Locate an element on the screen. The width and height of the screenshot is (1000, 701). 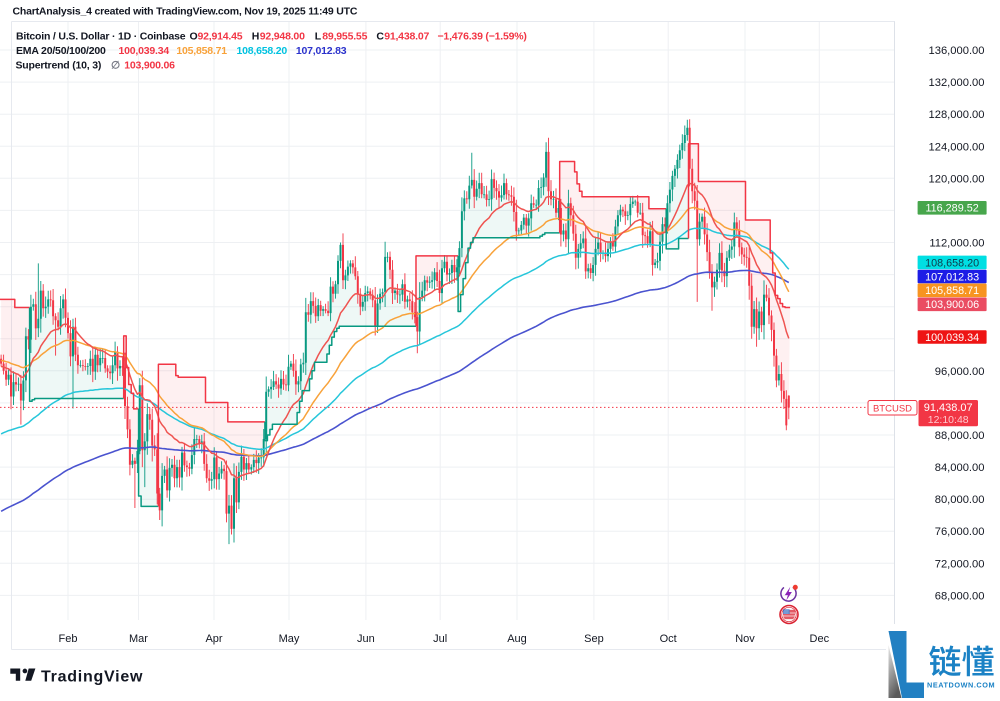
svg-text: 96,000.00 is located at coordinates (960, 372).